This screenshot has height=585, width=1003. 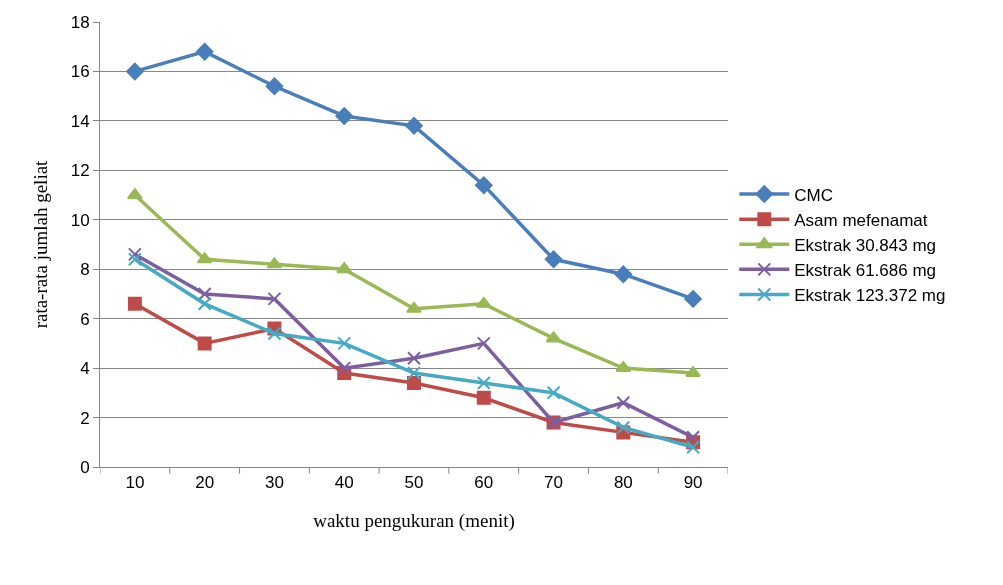 I want to click on x-axis-title: waktu pengukuran (menit), so click(x=414, y=521).